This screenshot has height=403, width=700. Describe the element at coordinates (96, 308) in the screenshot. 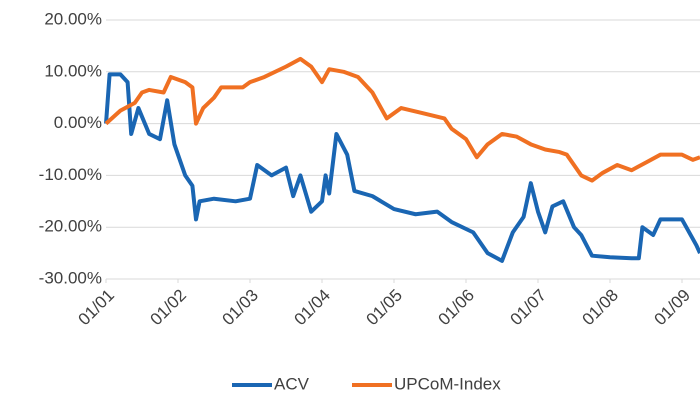

I see `x-tick-label: 01/01` at that location.